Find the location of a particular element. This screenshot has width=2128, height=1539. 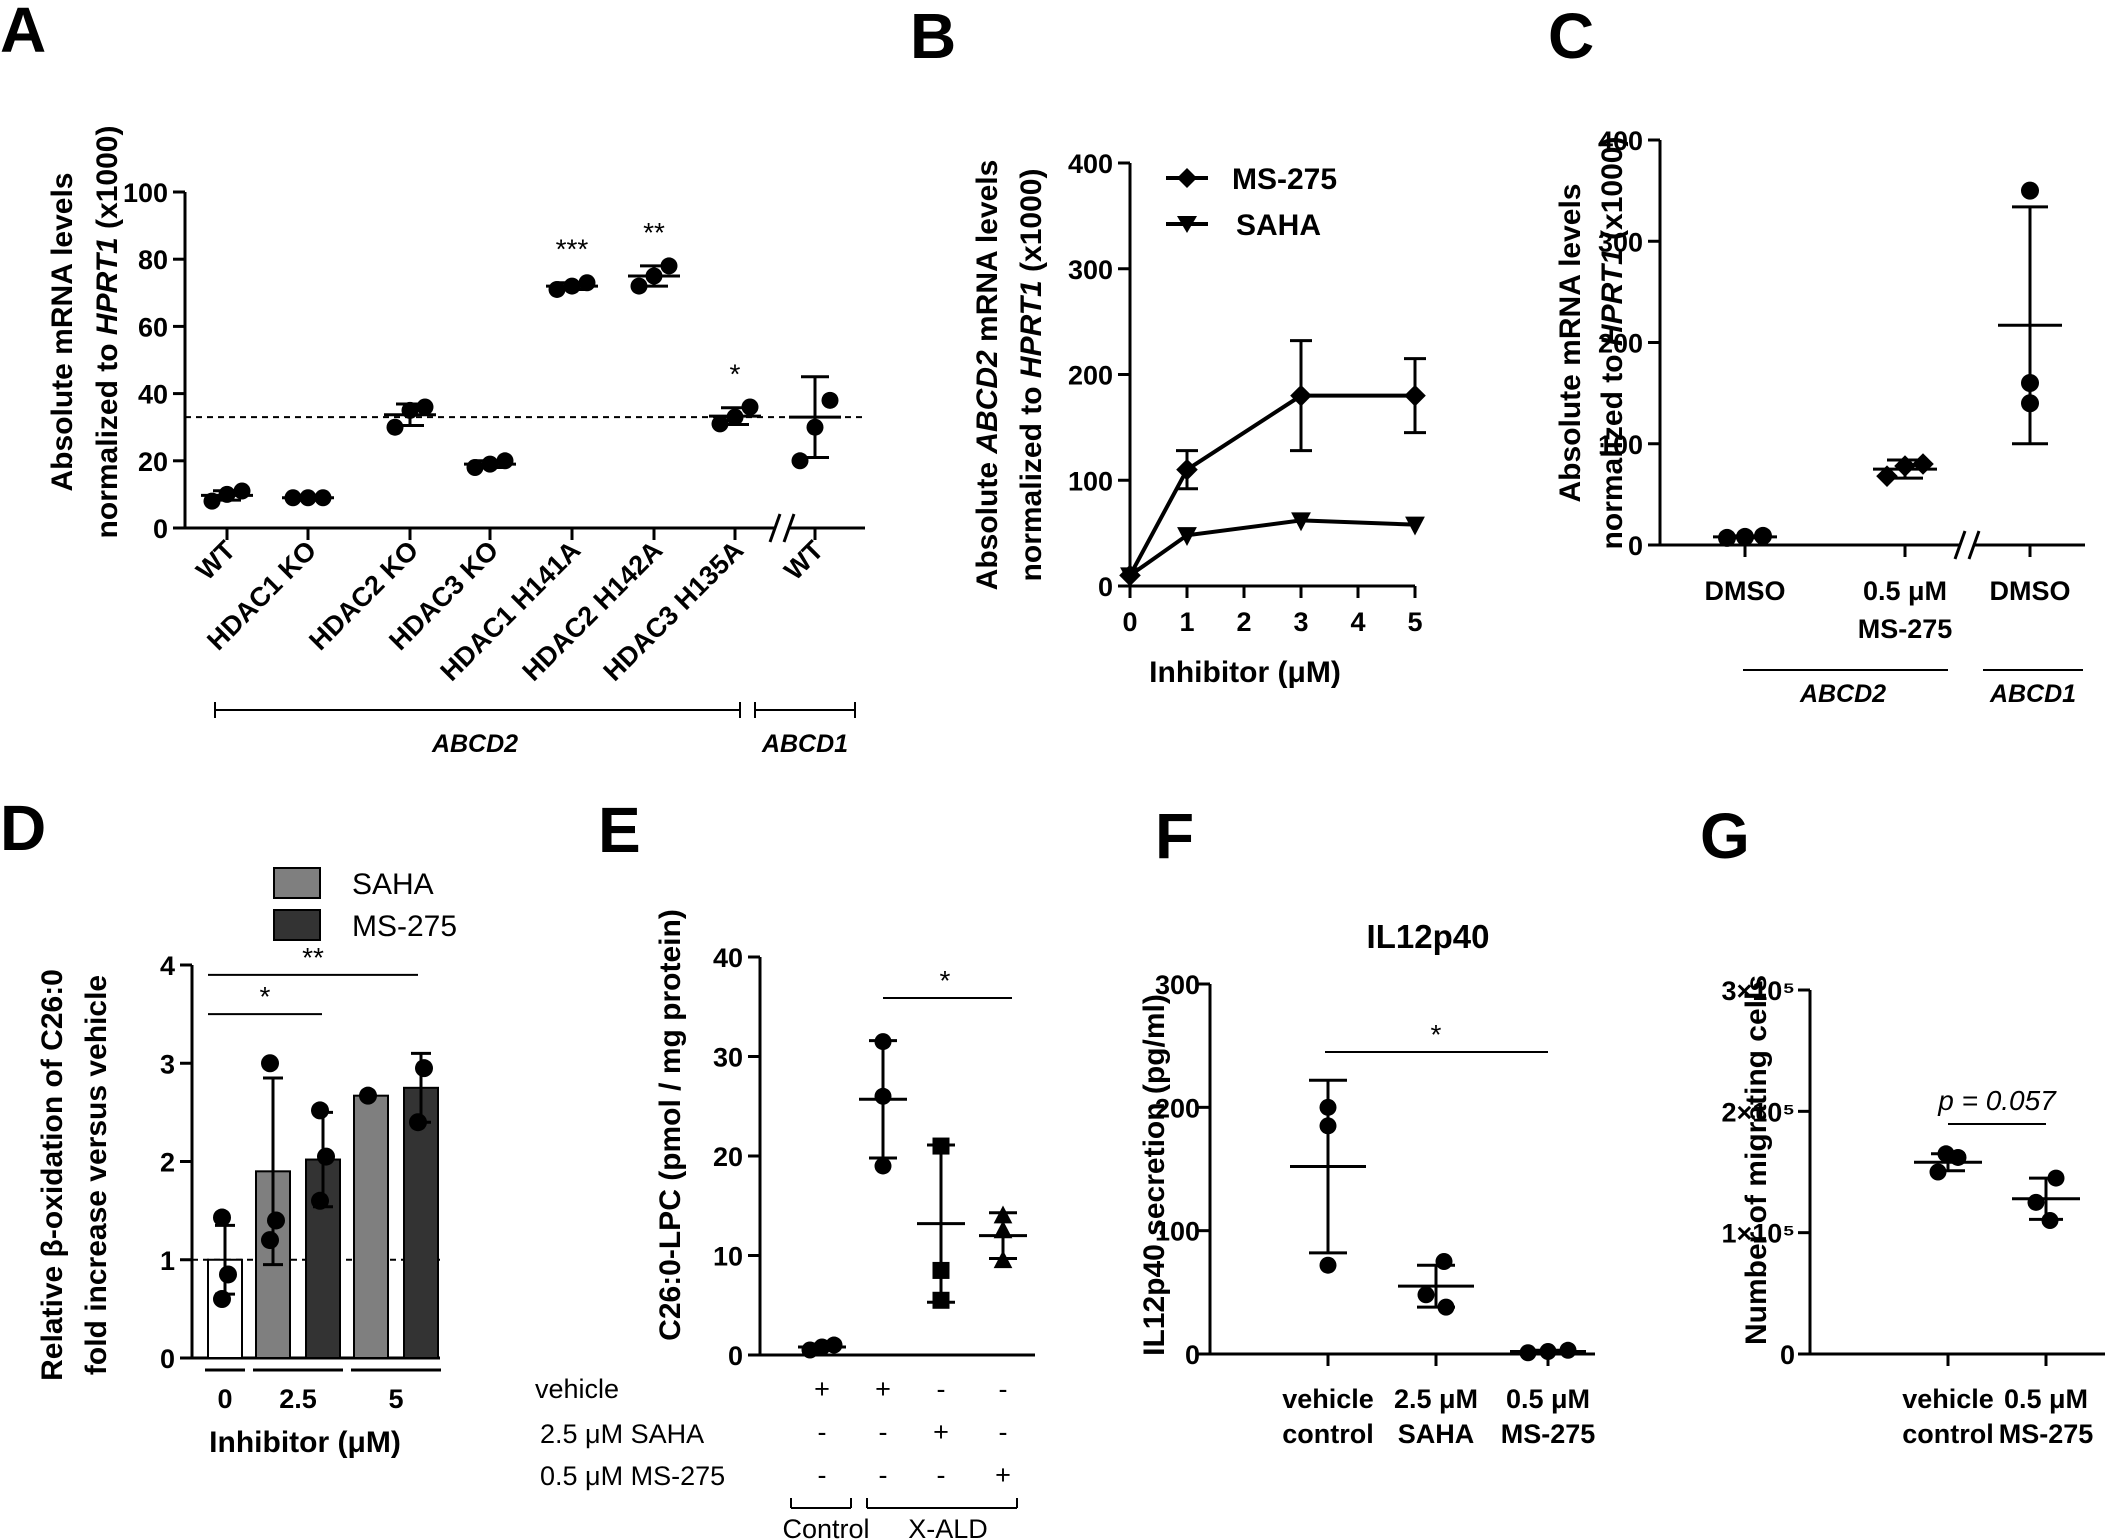

panel-a-ytick-2: 40 is located at coordinates (153, 395).